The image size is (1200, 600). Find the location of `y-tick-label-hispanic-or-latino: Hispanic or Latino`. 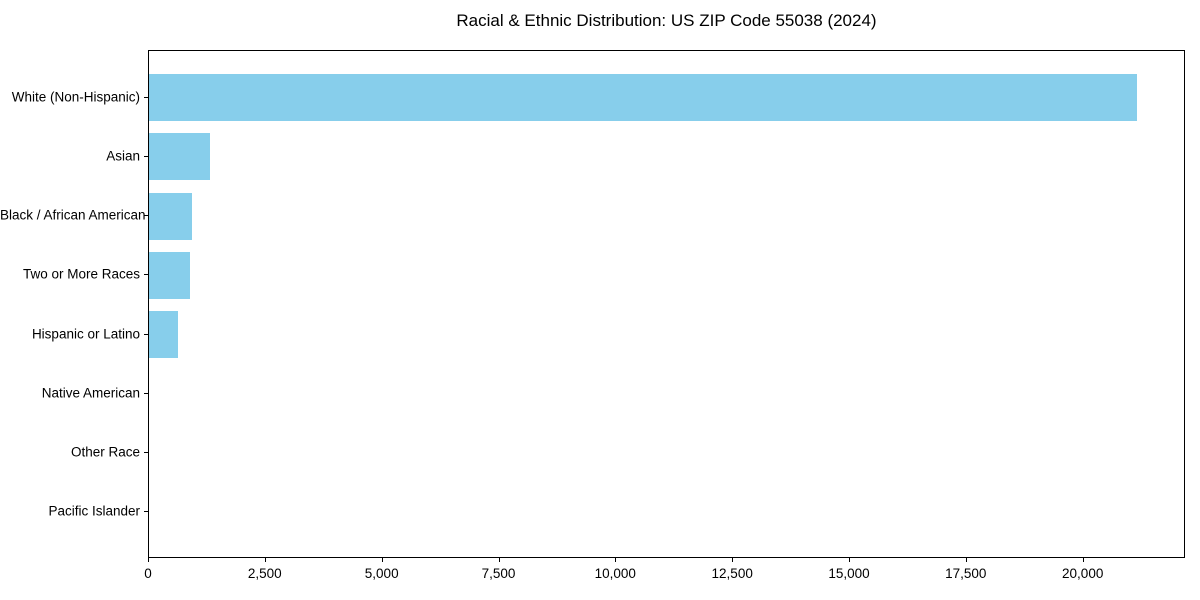

y-tick-label-hispanic-or-latino: Hispanic or Latino is located at coordinates (85, 334).